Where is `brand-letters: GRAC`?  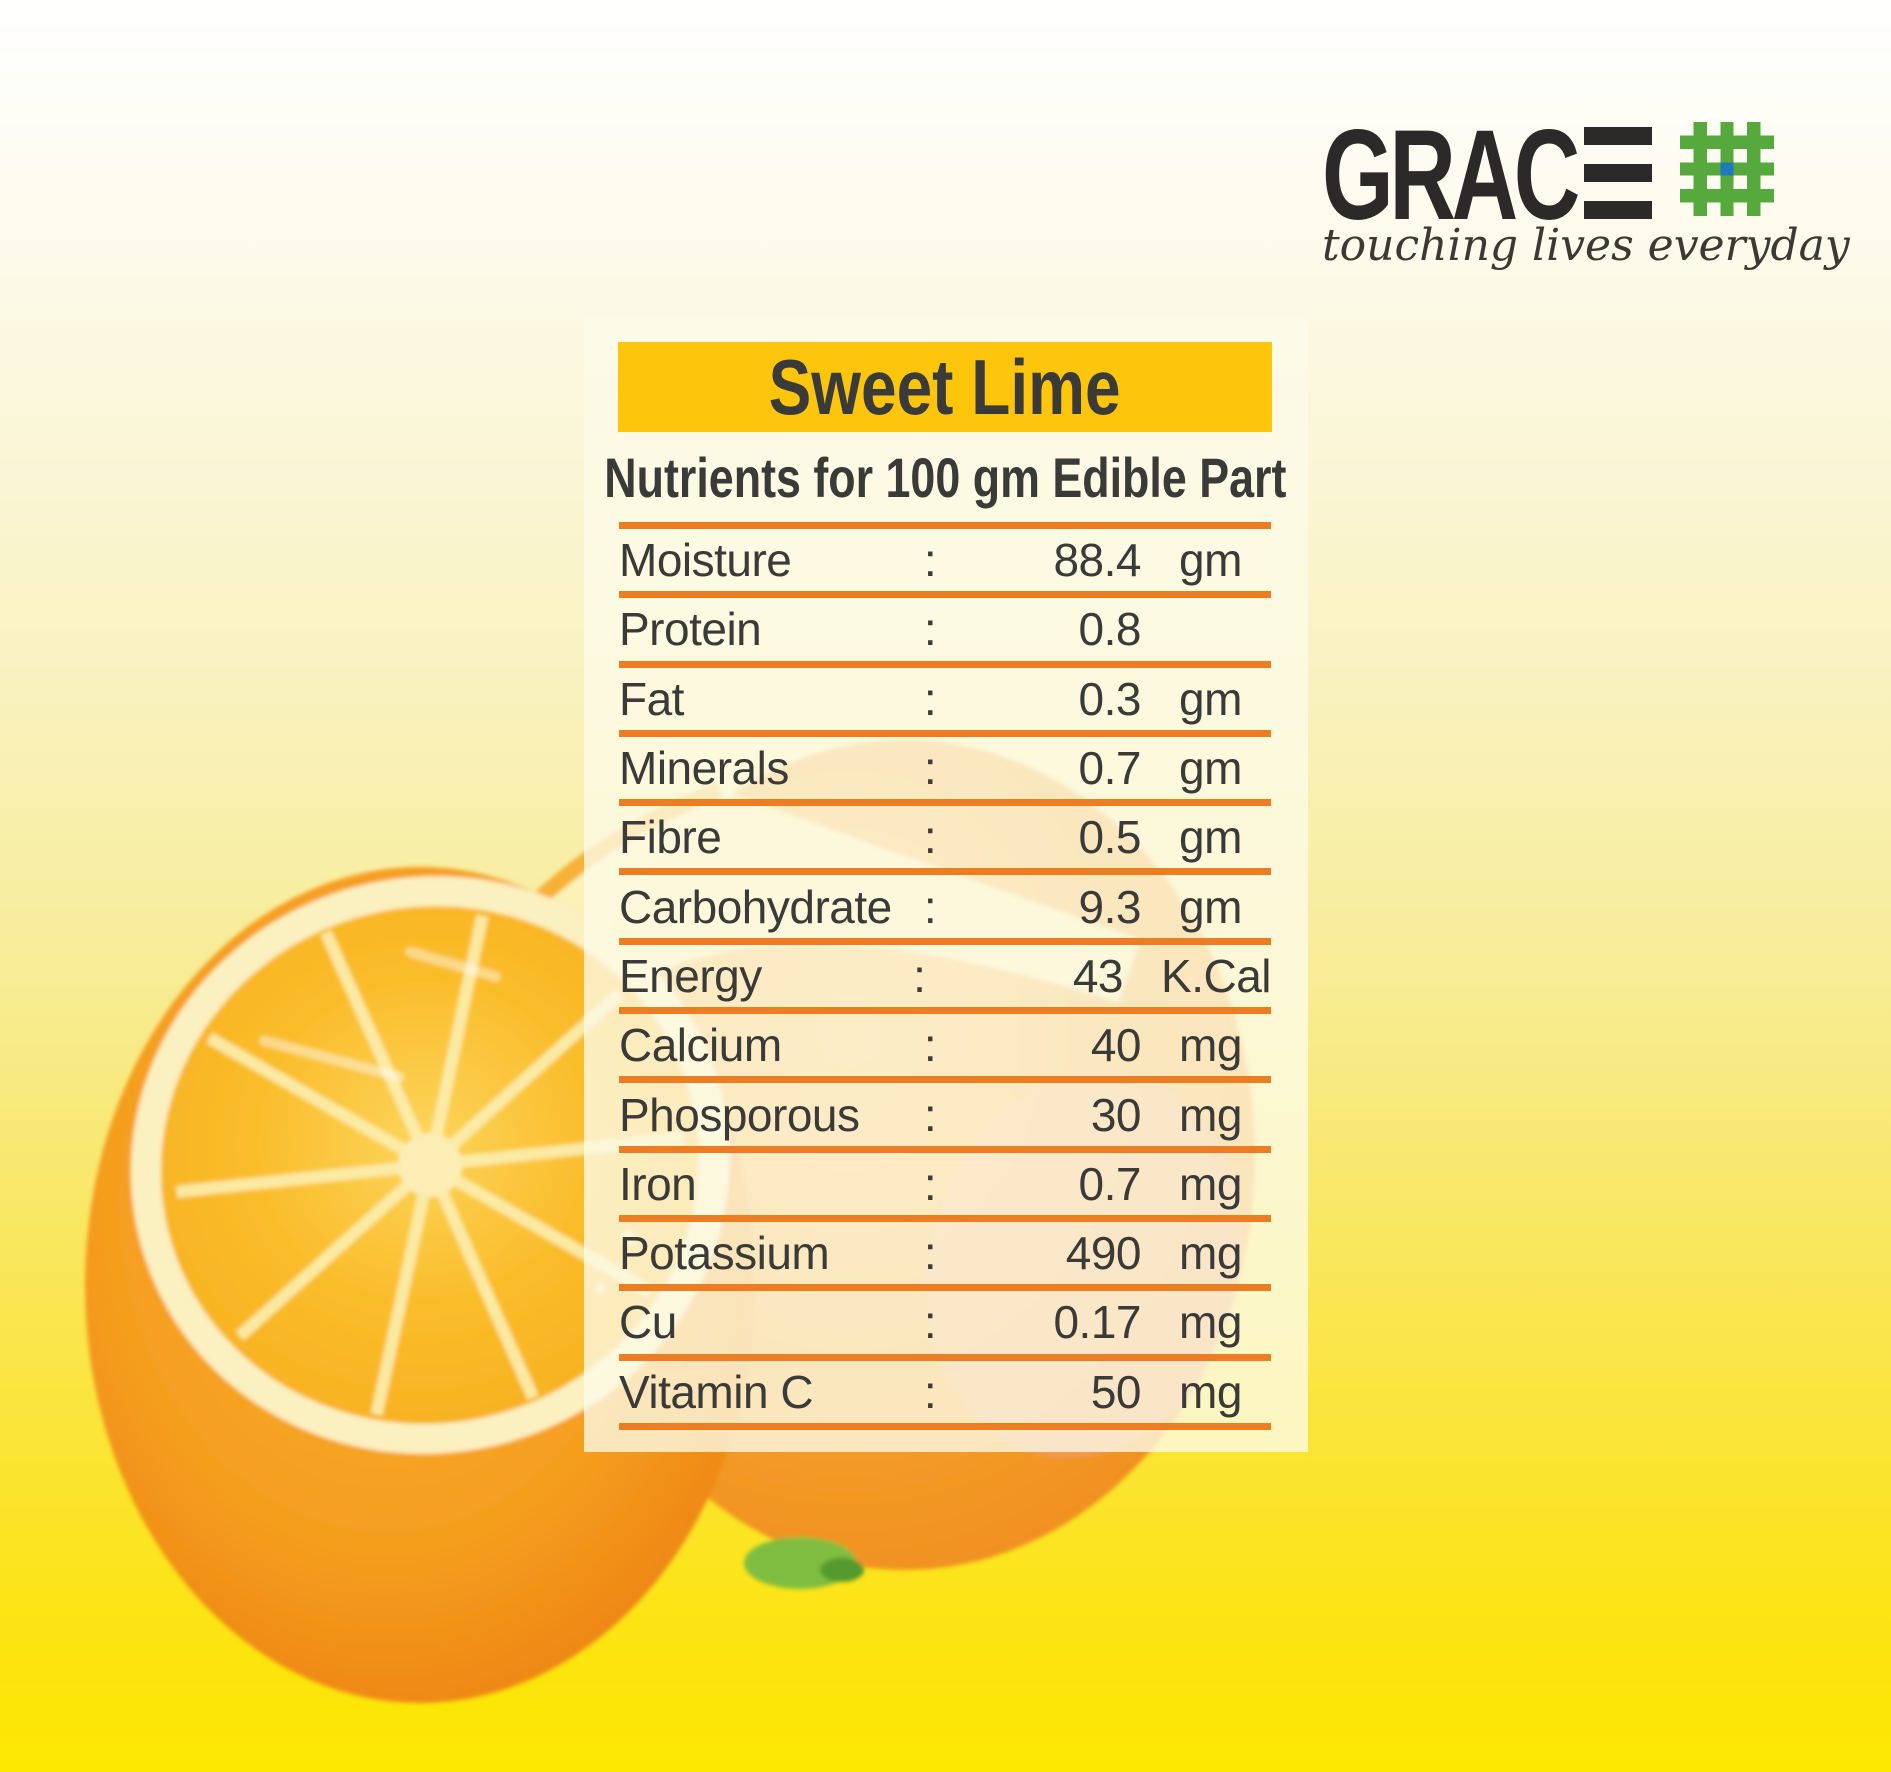
brand-letters: GRAC is located at coordinates (1450, 172).